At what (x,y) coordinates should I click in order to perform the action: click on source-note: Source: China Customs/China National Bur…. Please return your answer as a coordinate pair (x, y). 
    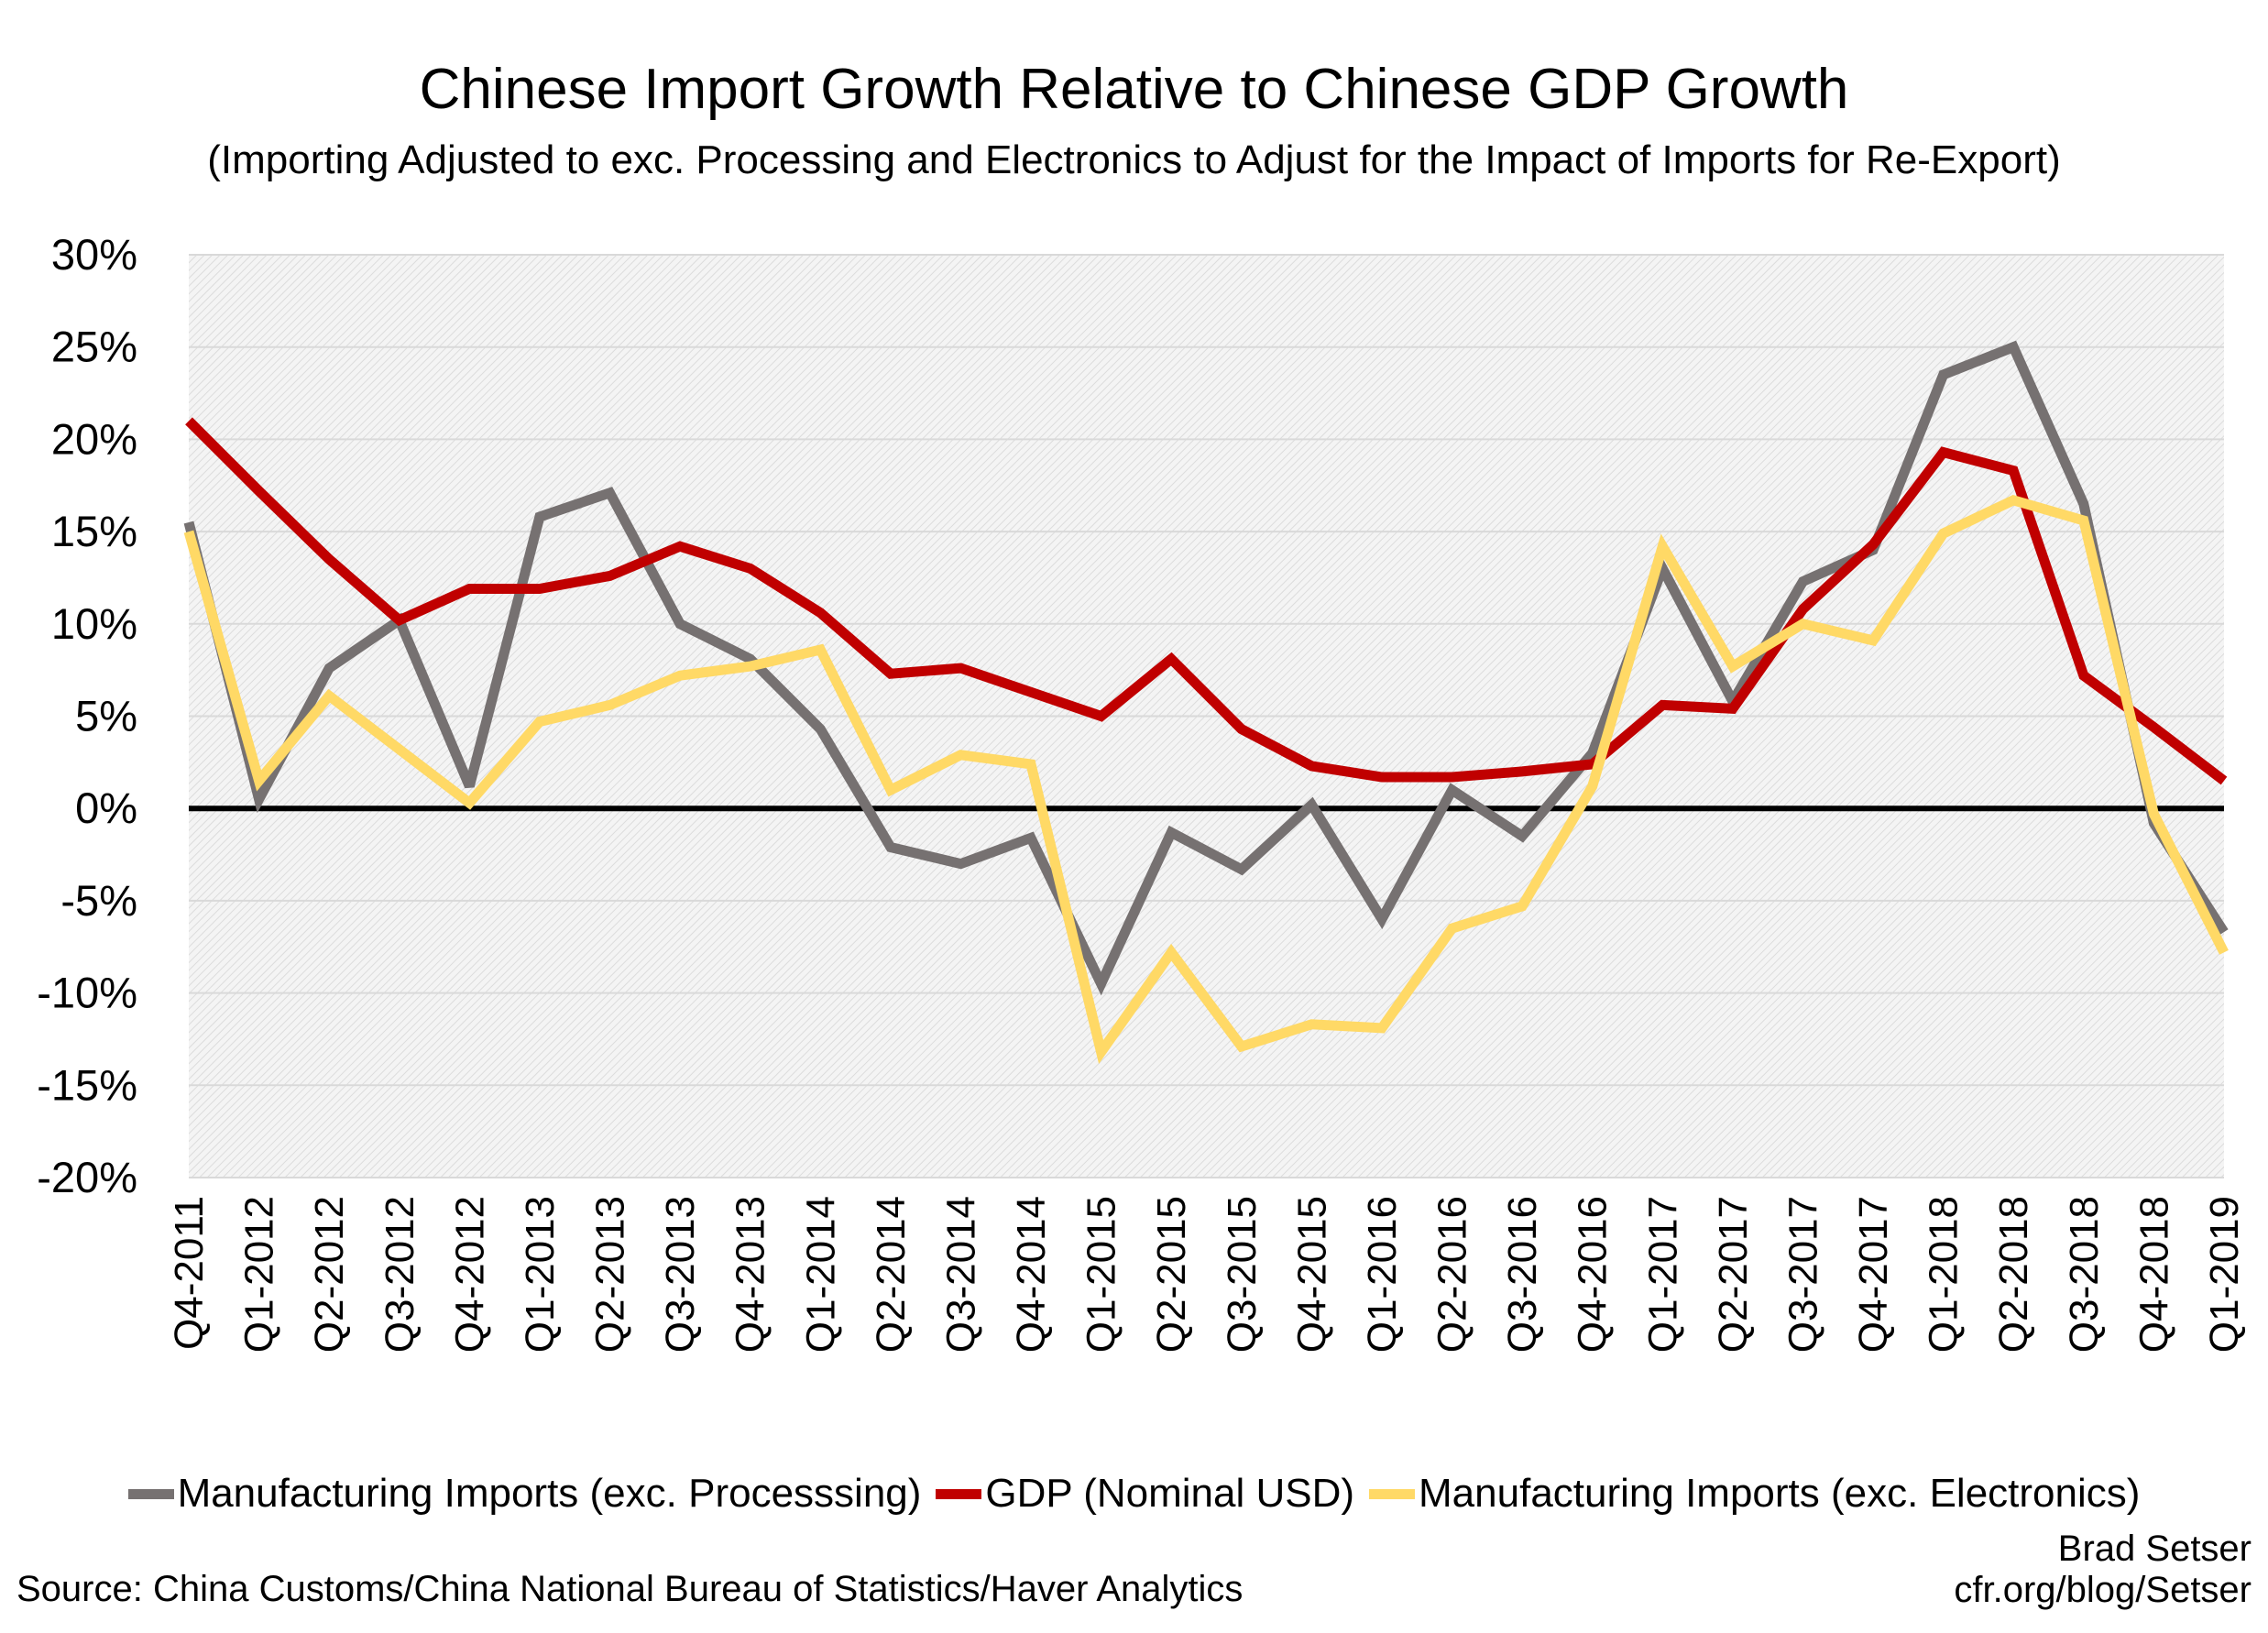
    Looking at the image, I should click on (630, 1589).